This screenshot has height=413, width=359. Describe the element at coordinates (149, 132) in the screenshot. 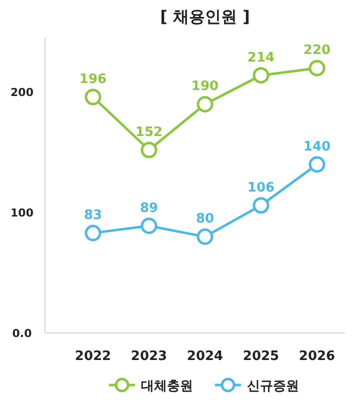

I see `data-label: 152` at that location.